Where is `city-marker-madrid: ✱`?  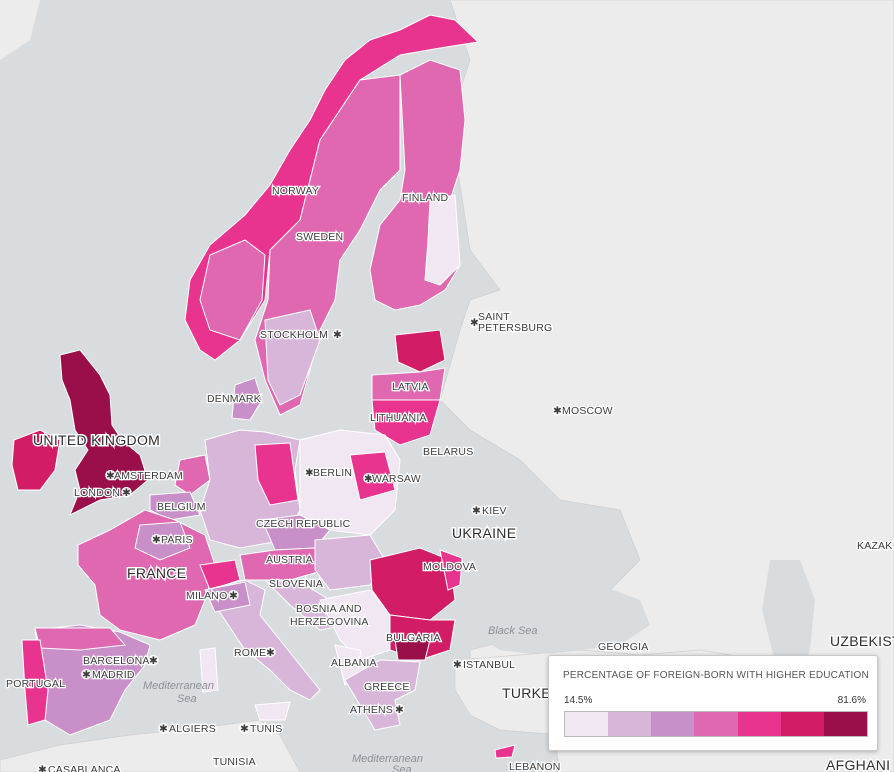 city-marker-madrid: ✱ is located at coordinates (86, 675).